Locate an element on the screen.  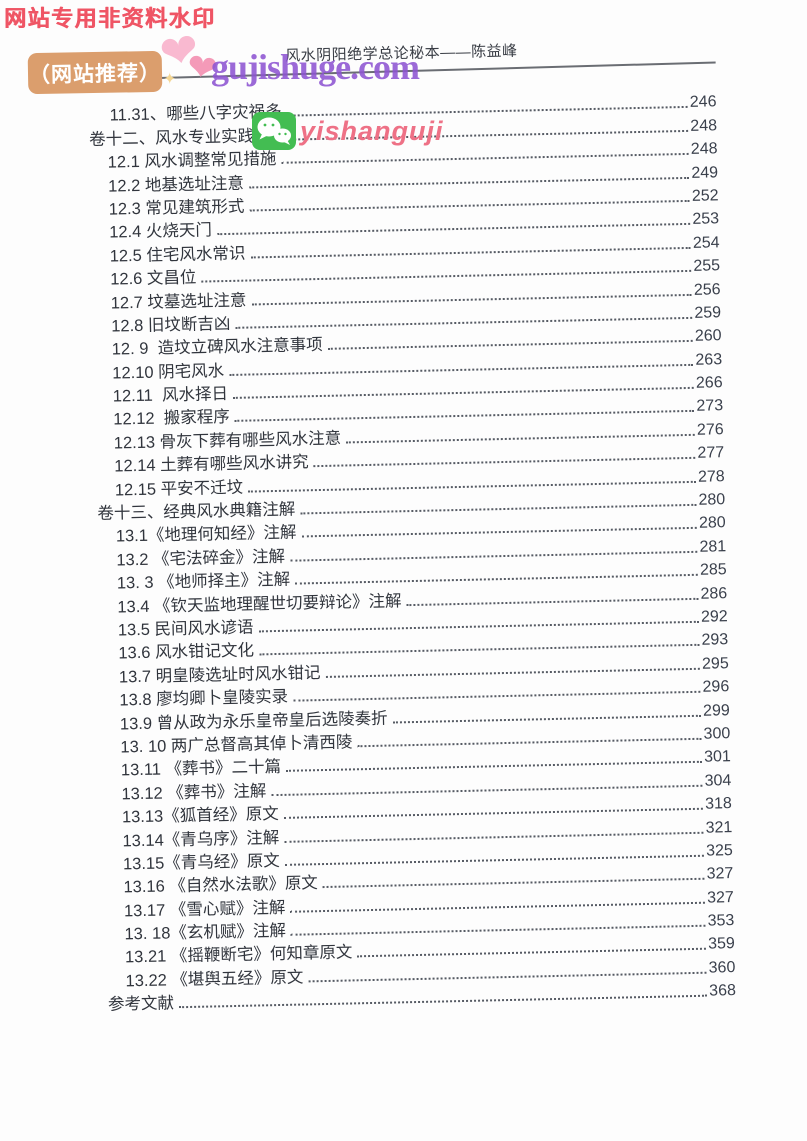
sparkle-icon: ✦ is located at coordinates (170, 79).